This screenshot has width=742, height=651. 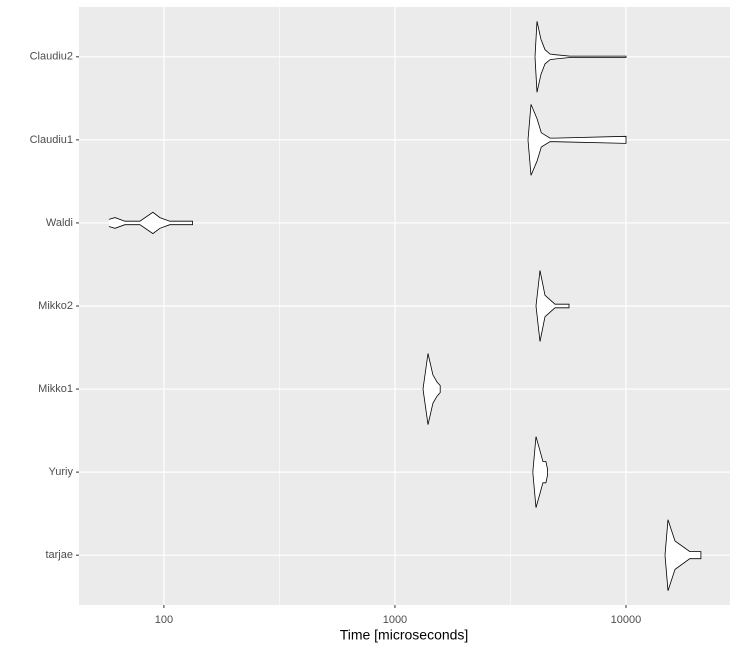 I want to click on y-tick-label: Mikko2, so click(x=55, y=306).